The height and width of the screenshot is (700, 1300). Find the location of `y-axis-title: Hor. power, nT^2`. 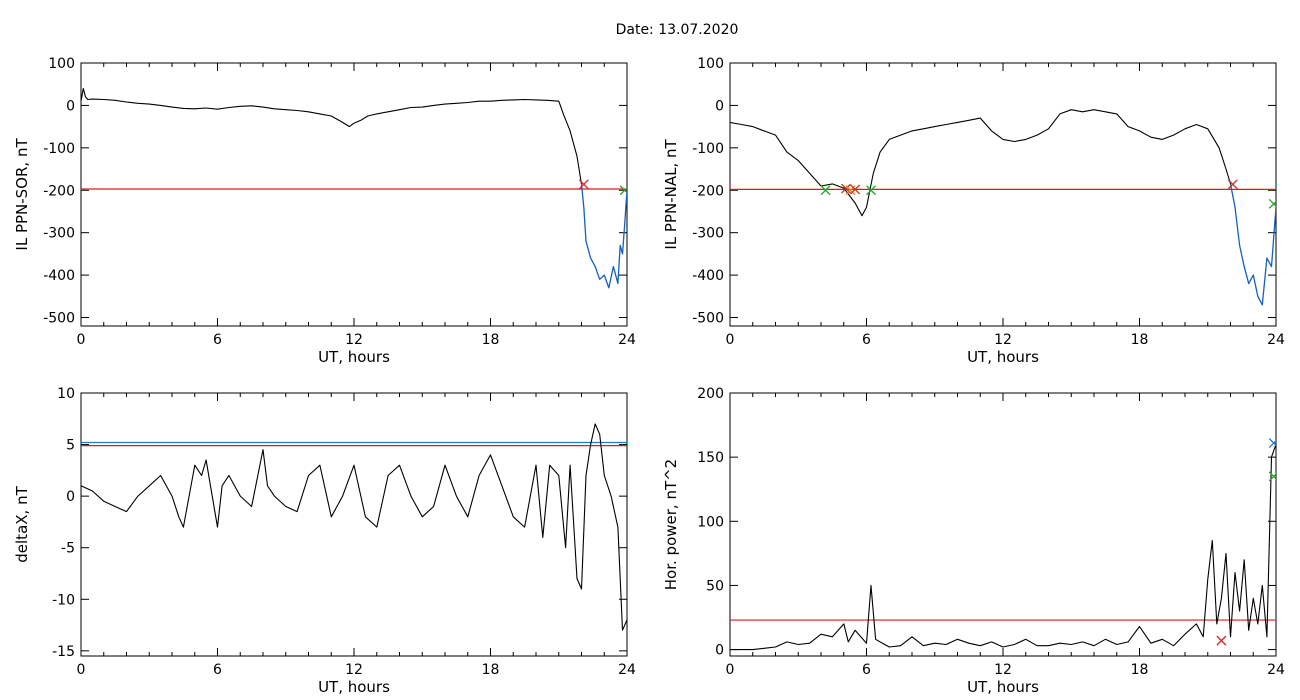

y-axis-title: Hor. power, nT^2 is located at coordinates (671, 524).